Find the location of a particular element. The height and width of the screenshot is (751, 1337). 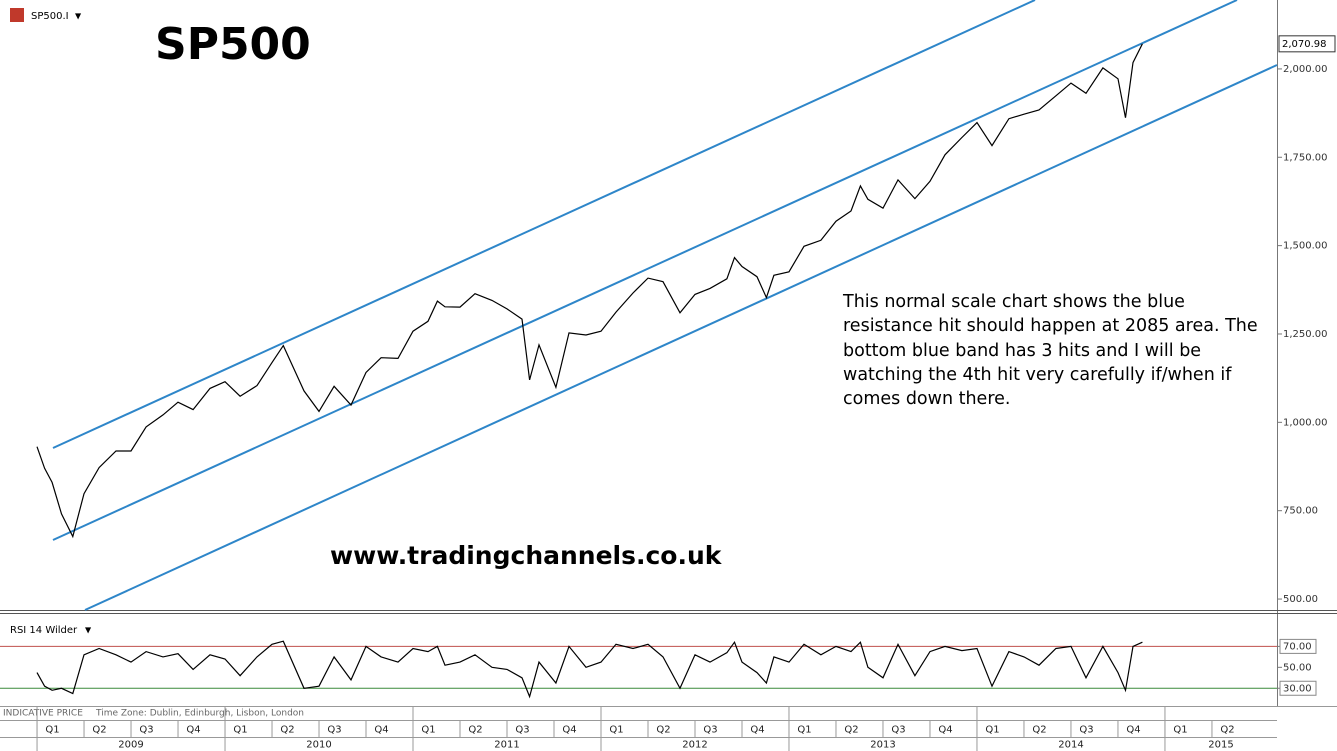

symbol: SP500.I is located at coordinates (50, 16).